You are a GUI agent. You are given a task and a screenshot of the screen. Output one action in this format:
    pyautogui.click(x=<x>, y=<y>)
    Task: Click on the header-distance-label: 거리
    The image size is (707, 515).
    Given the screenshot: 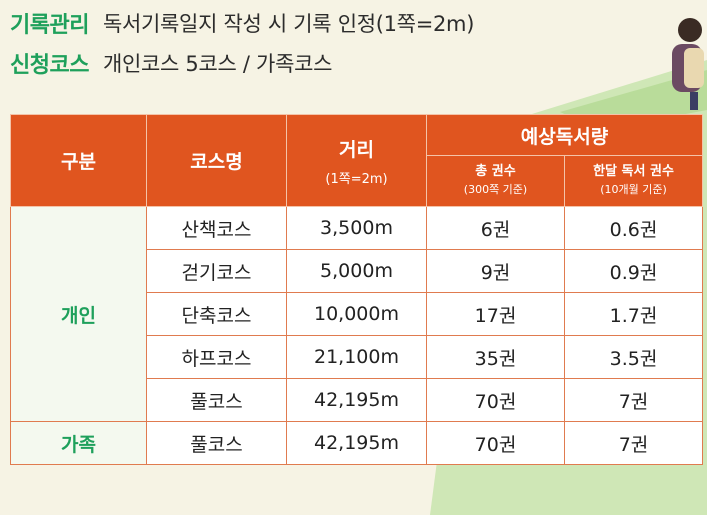 What is the action you would take?
    pyautogui.click(x=356, y=149)
    